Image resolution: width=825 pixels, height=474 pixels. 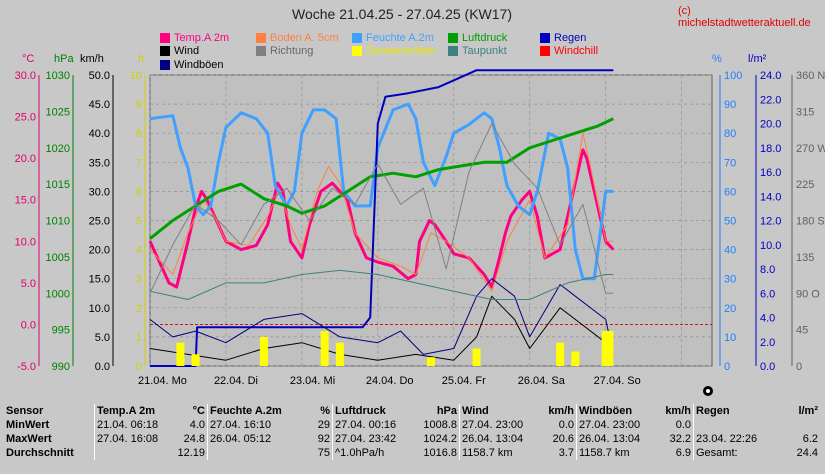 I want to click on tick-label-temp: 5.0, so click(x=28, y=284).